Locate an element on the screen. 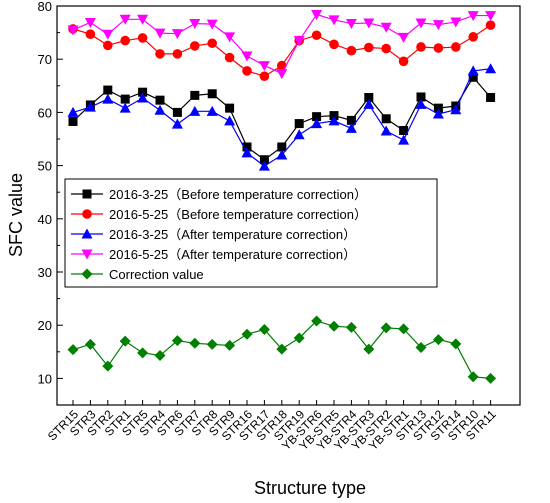 This screenshot has height=503, width=550. legend-entry: 2016-3-25（Before temperature correction） is located at coordinates (219, 194).